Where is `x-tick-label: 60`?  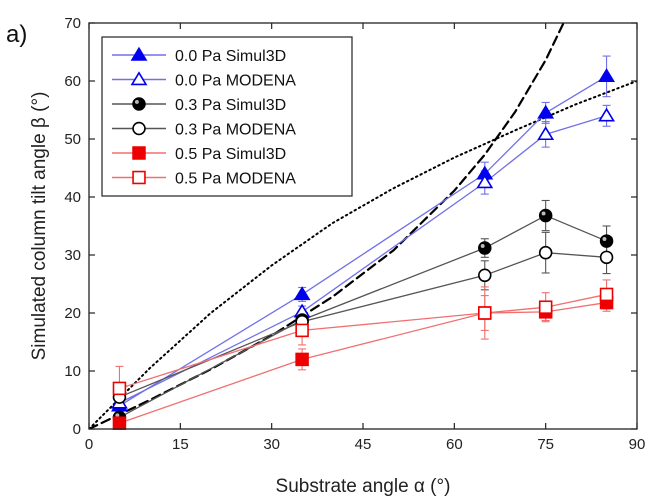 x-tick-label: 60 is located at coordinates (454, 444).